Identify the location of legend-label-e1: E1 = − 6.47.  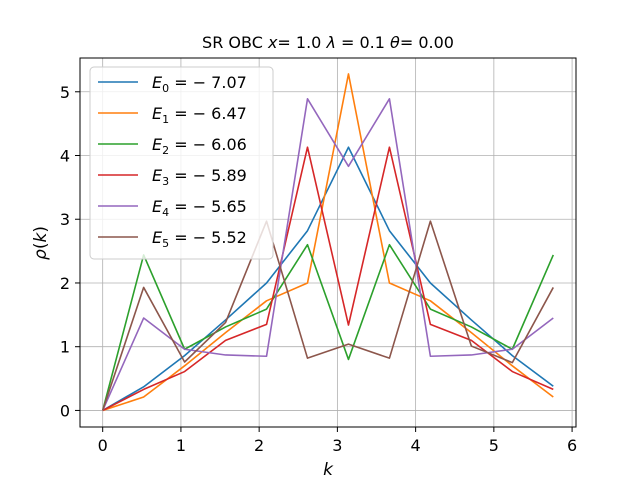
(199, 115).